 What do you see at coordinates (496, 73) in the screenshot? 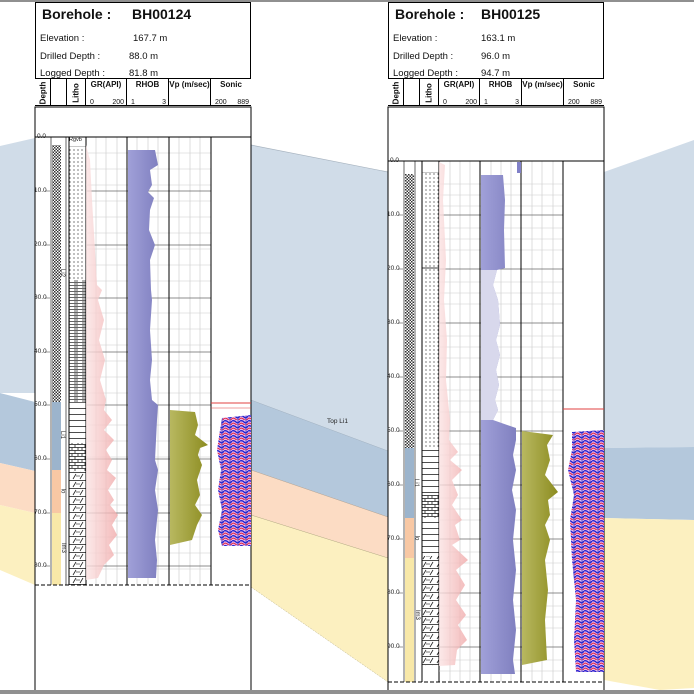
I see `logged-depth-value: 94.7 m` at bounding box center [496, 73].